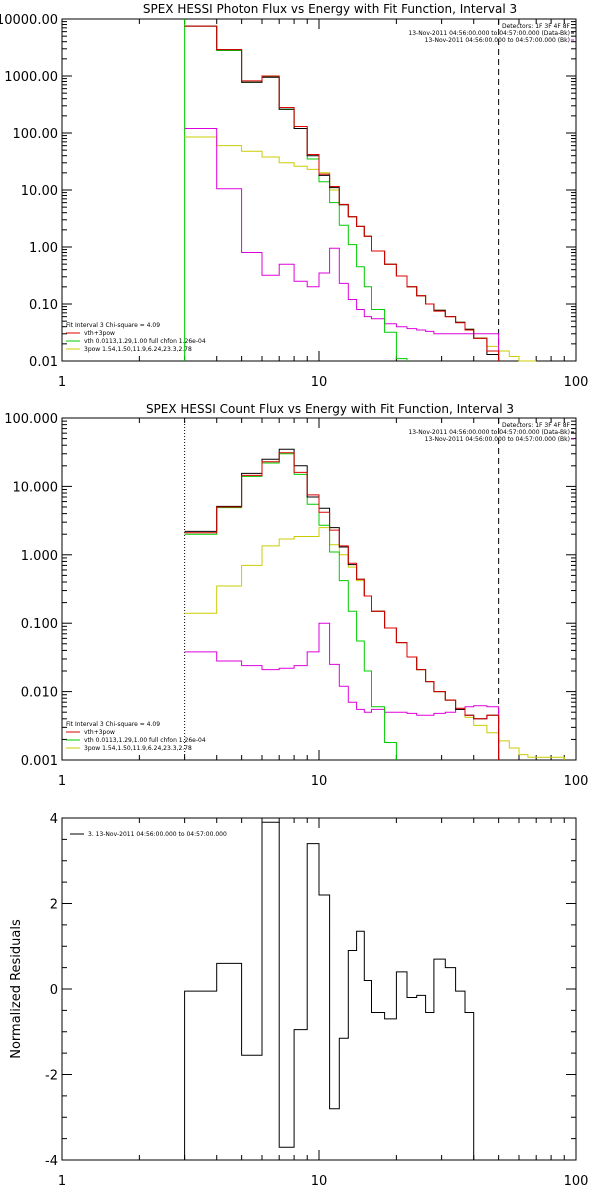 This screenshot has width=600, height=1200. I want to click on y-tick-label: 10.00, so click(39, 191).